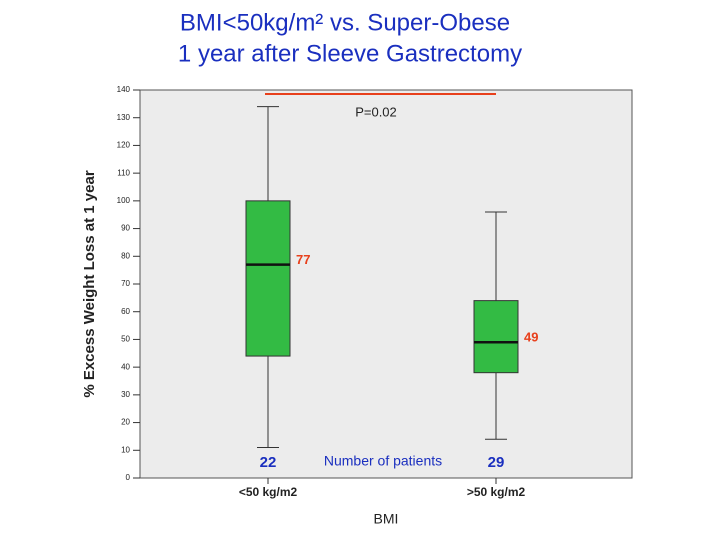 The width and height of the screenshot is (728, 551). What do you see at coordinates (345, 22) in the screenshot?
I see `chart-title: BMI<50kg/m² vs. Super-Obese` at bounding box center [345, 22].